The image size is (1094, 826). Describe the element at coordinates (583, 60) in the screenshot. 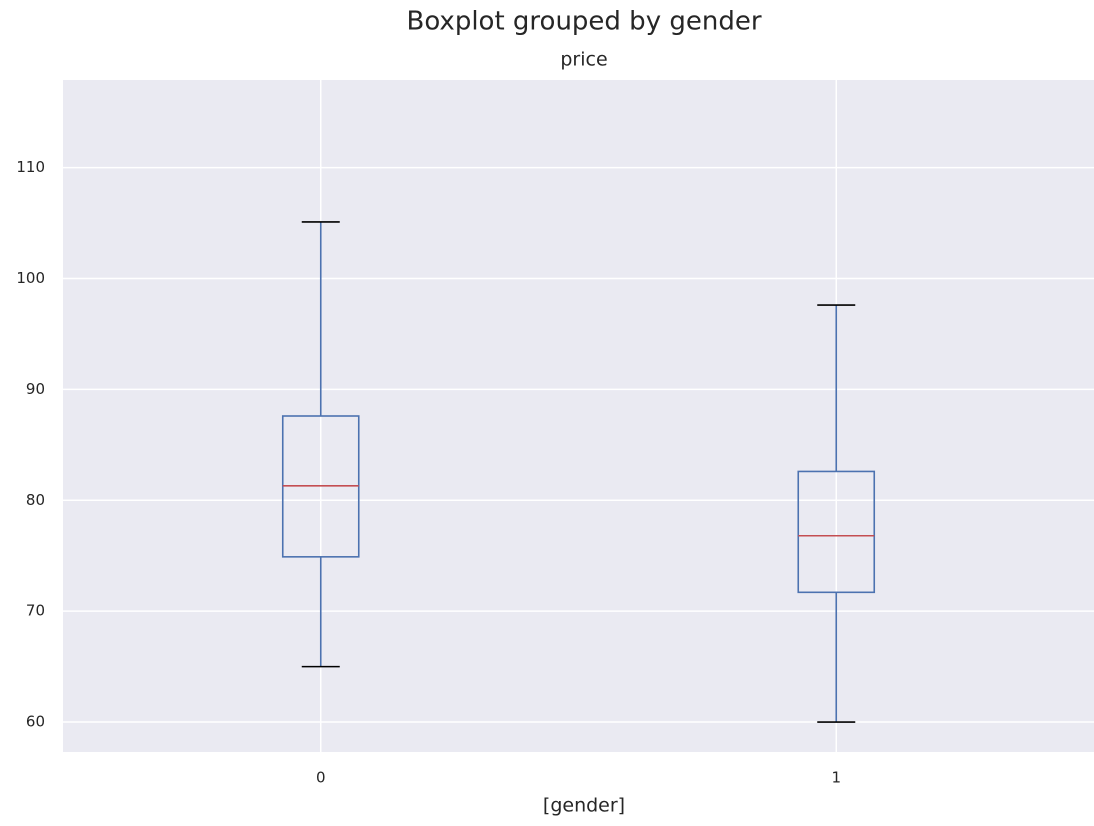

I see `chart-subtitle: price` at that location.